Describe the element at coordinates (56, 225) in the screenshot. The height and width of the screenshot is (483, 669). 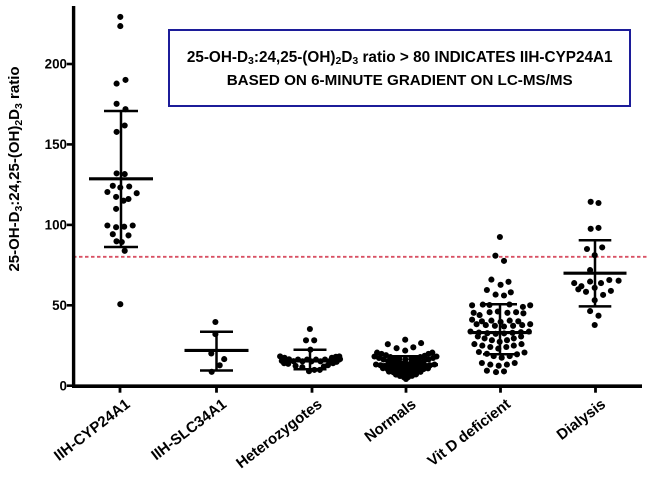
I see `svg-text: 100` at that location.